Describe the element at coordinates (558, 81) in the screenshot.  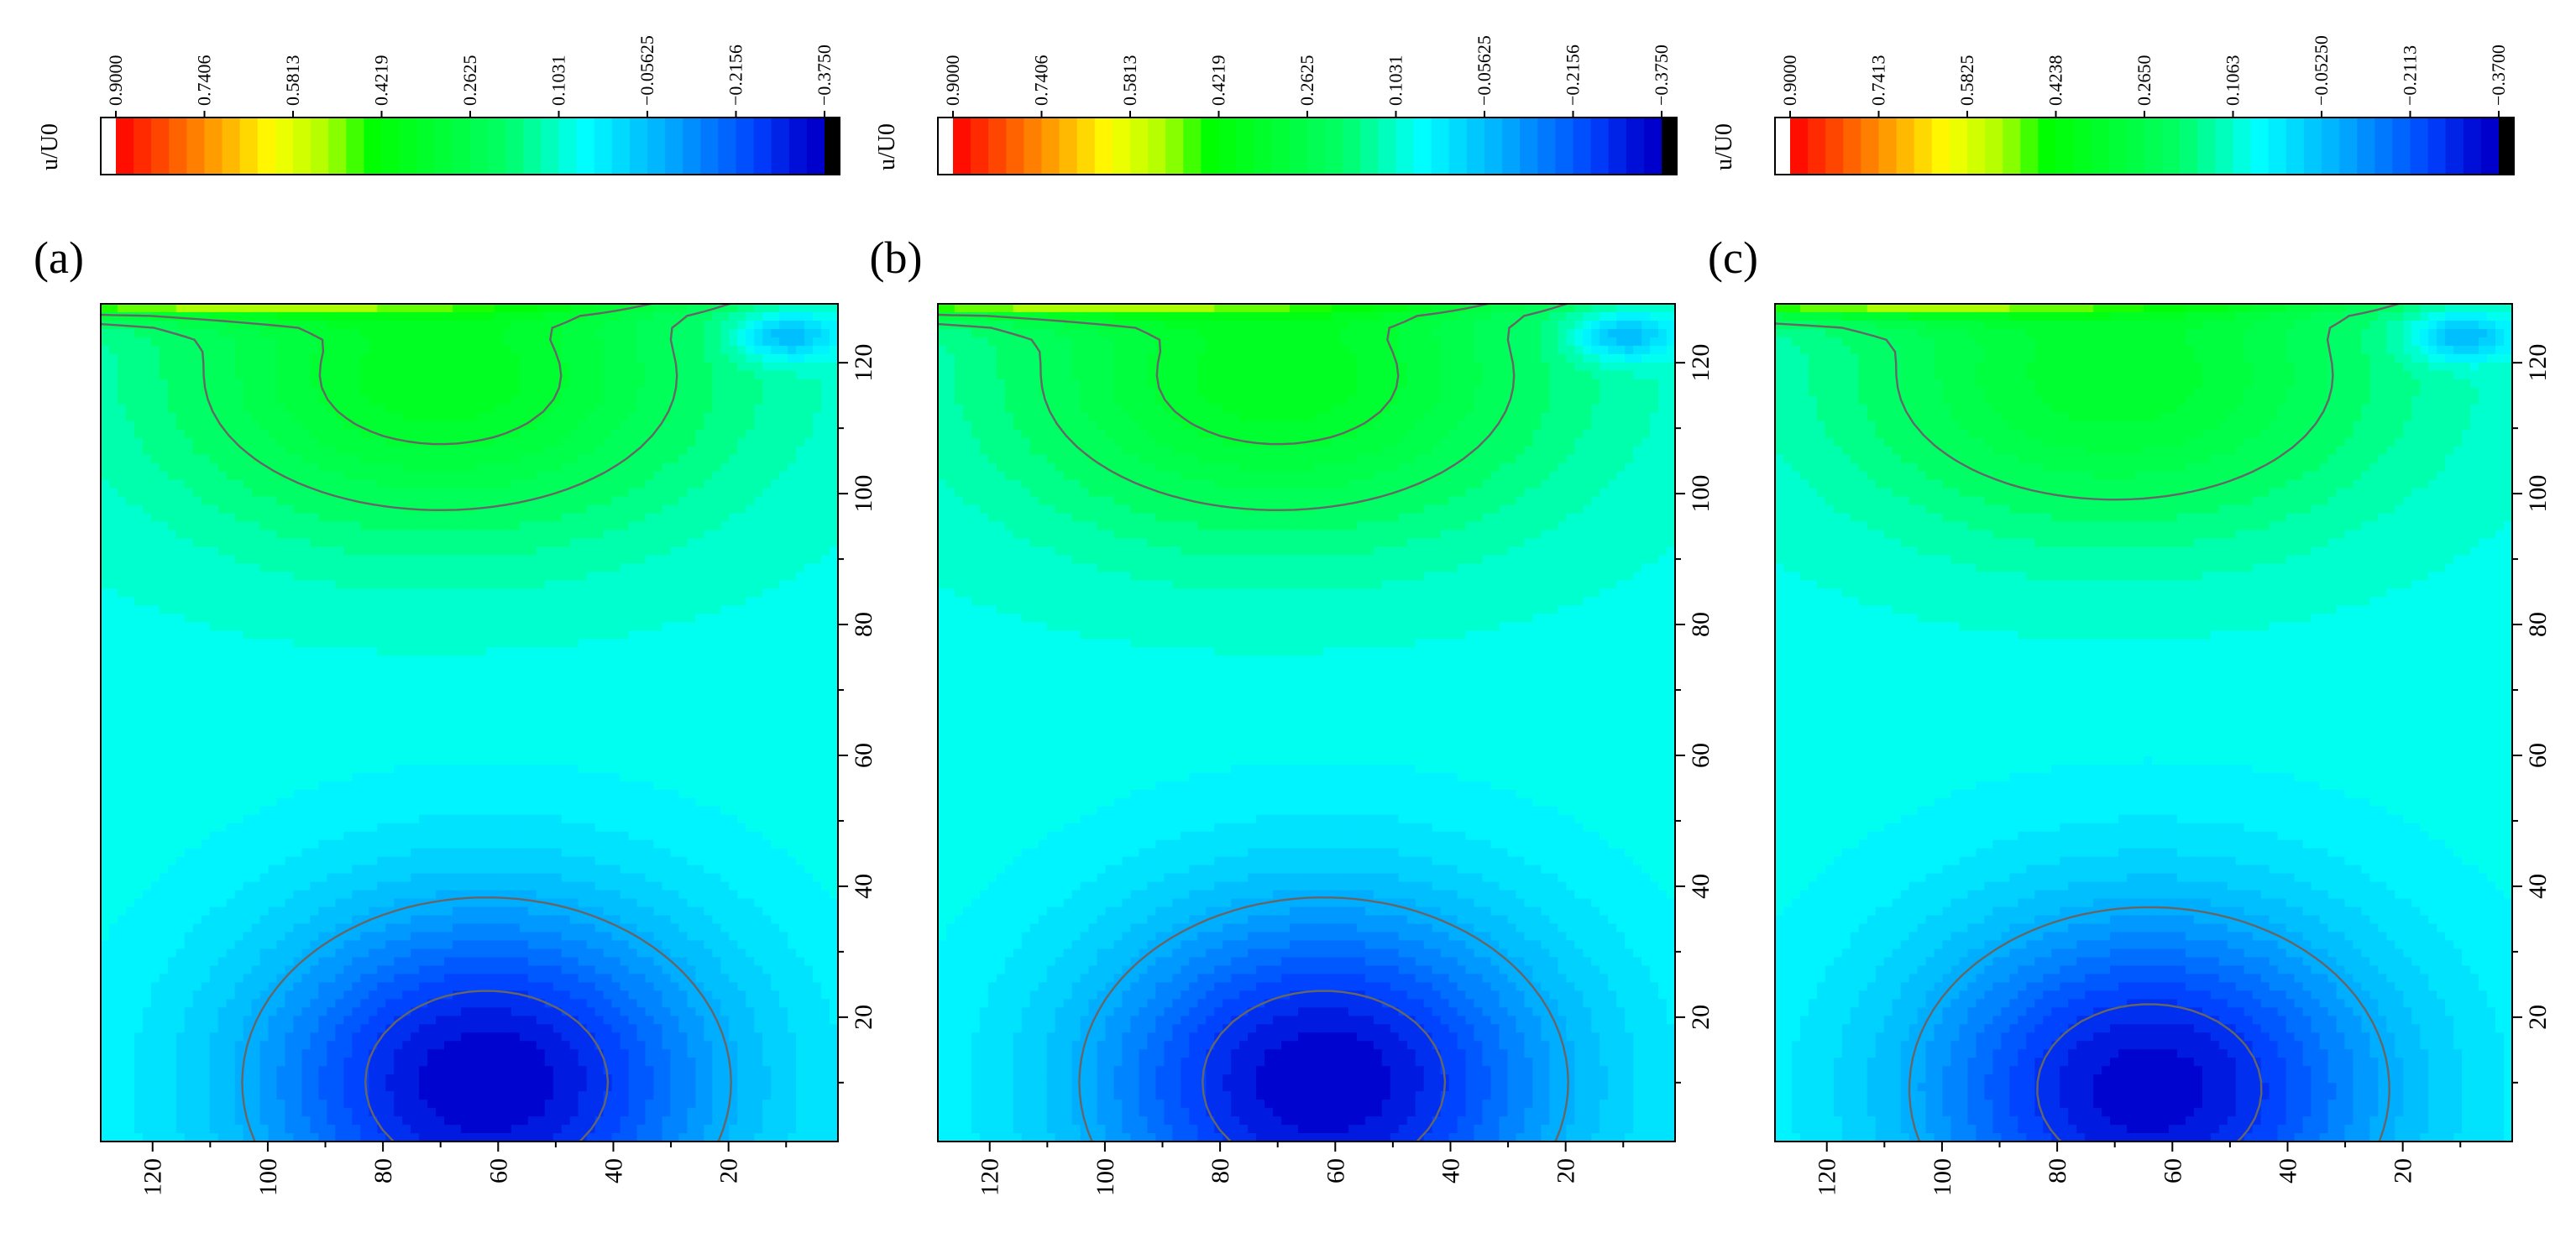
I see `colorbar-tick-label: 0.1031` at that location.